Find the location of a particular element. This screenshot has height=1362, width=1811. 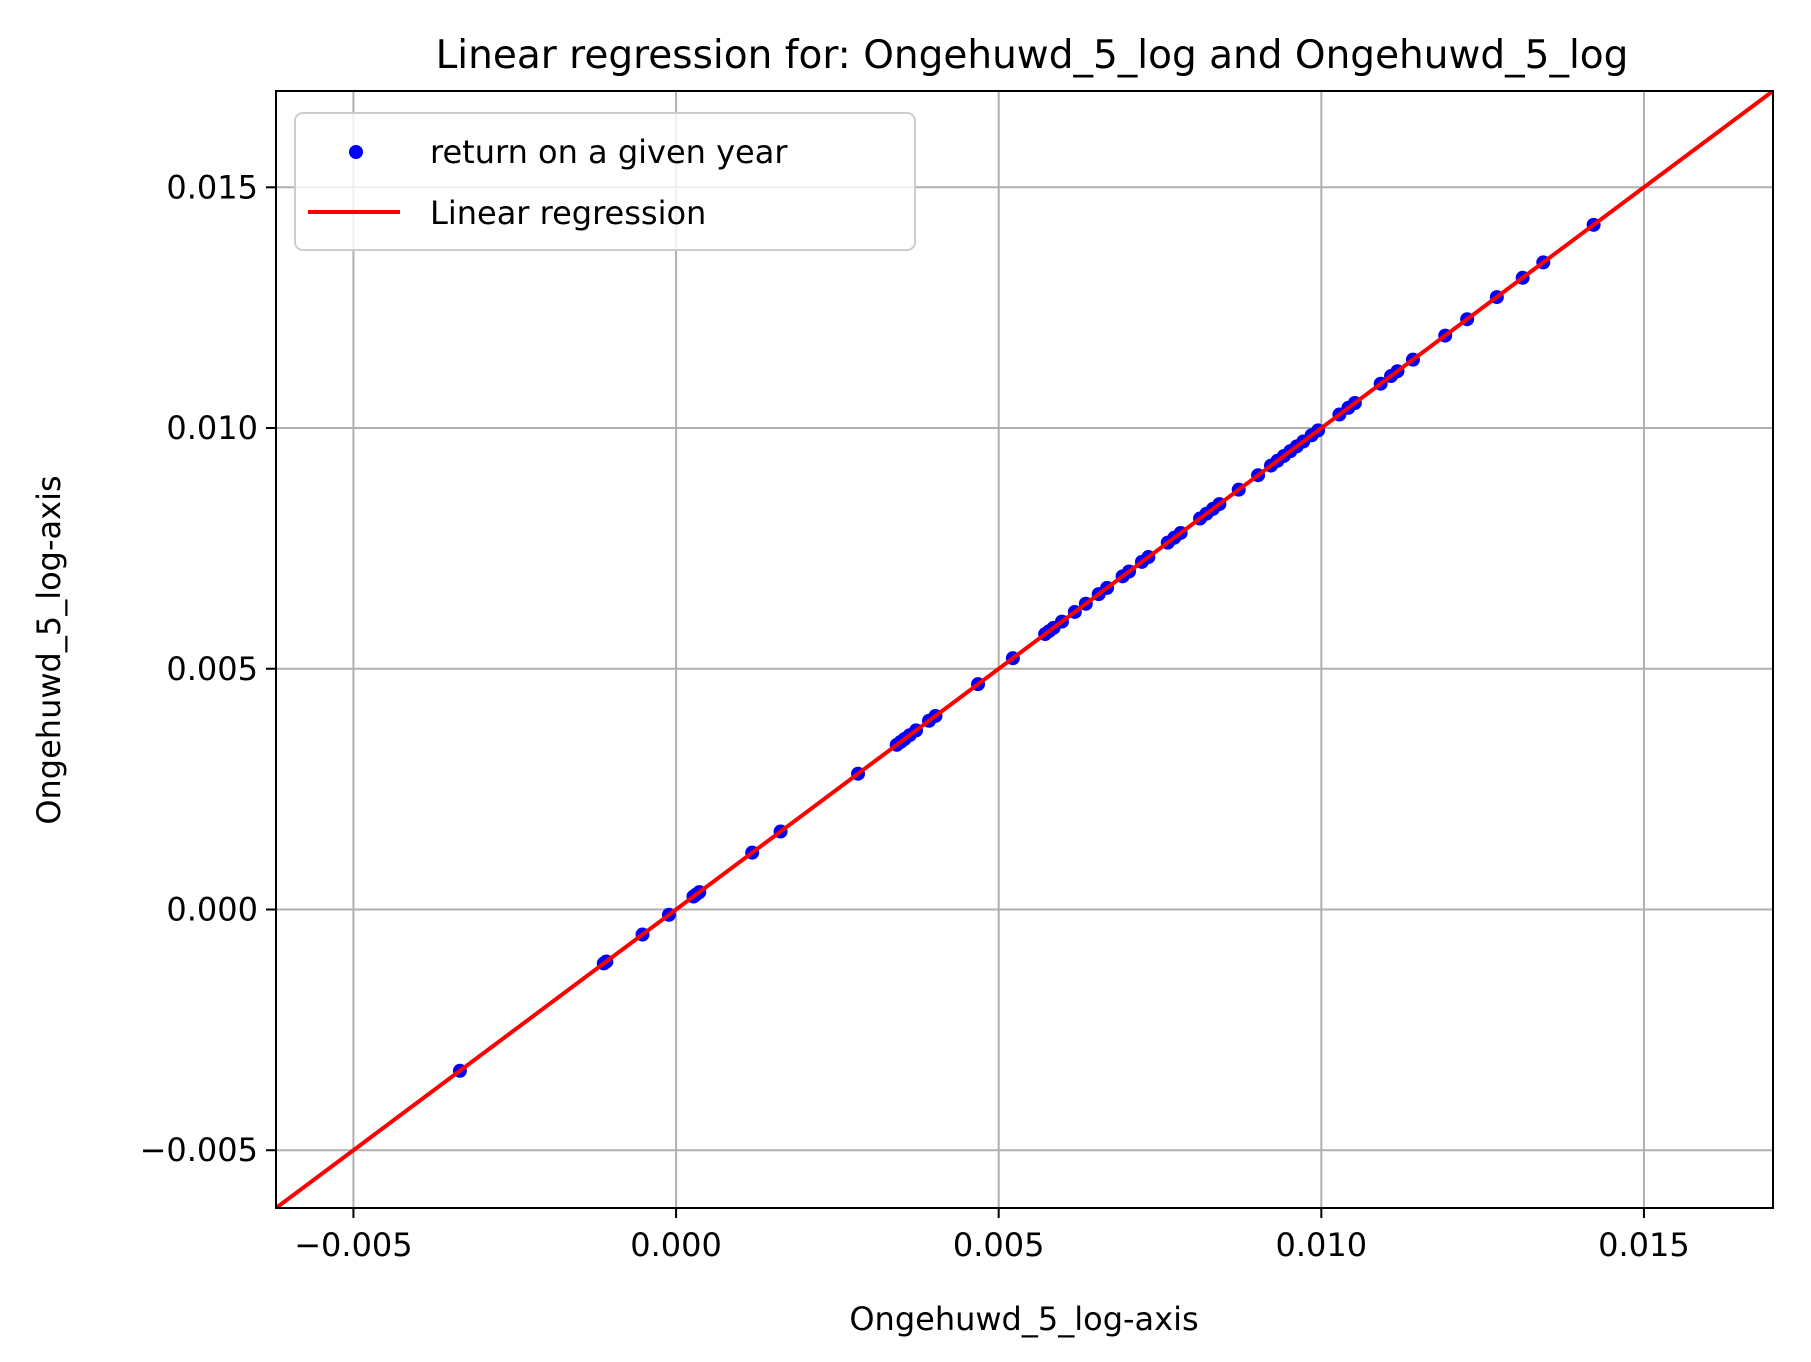

y-tick-label: −0.005 is located at coordinates (199, 1150).